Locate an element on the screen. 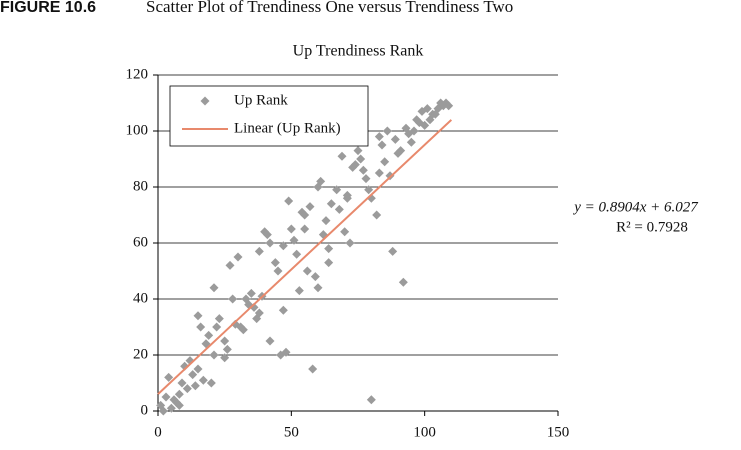 The width and height of the screenshot is (741, 450). legend-box is located at coordinates (269, 116).